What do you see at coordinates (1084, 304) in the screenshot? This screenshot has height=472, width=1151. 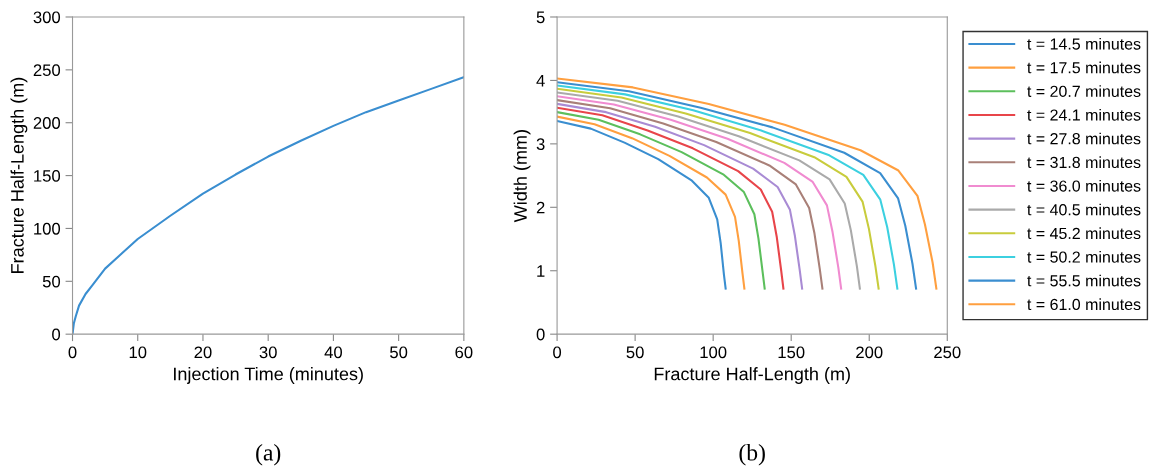 I see `legend-label: t = 61.0 minutes` at bounding box center [1084, 304].